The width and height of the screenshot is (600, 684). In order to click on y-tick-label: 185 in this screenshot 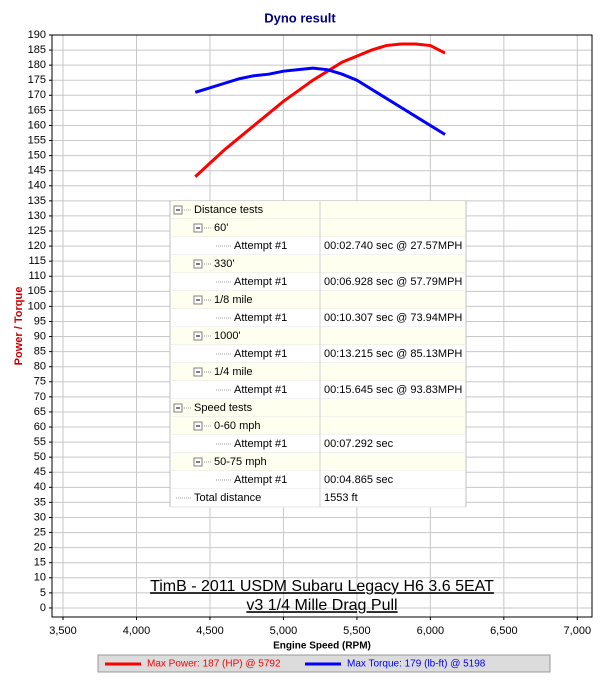, I will do `click(37, 50)`.